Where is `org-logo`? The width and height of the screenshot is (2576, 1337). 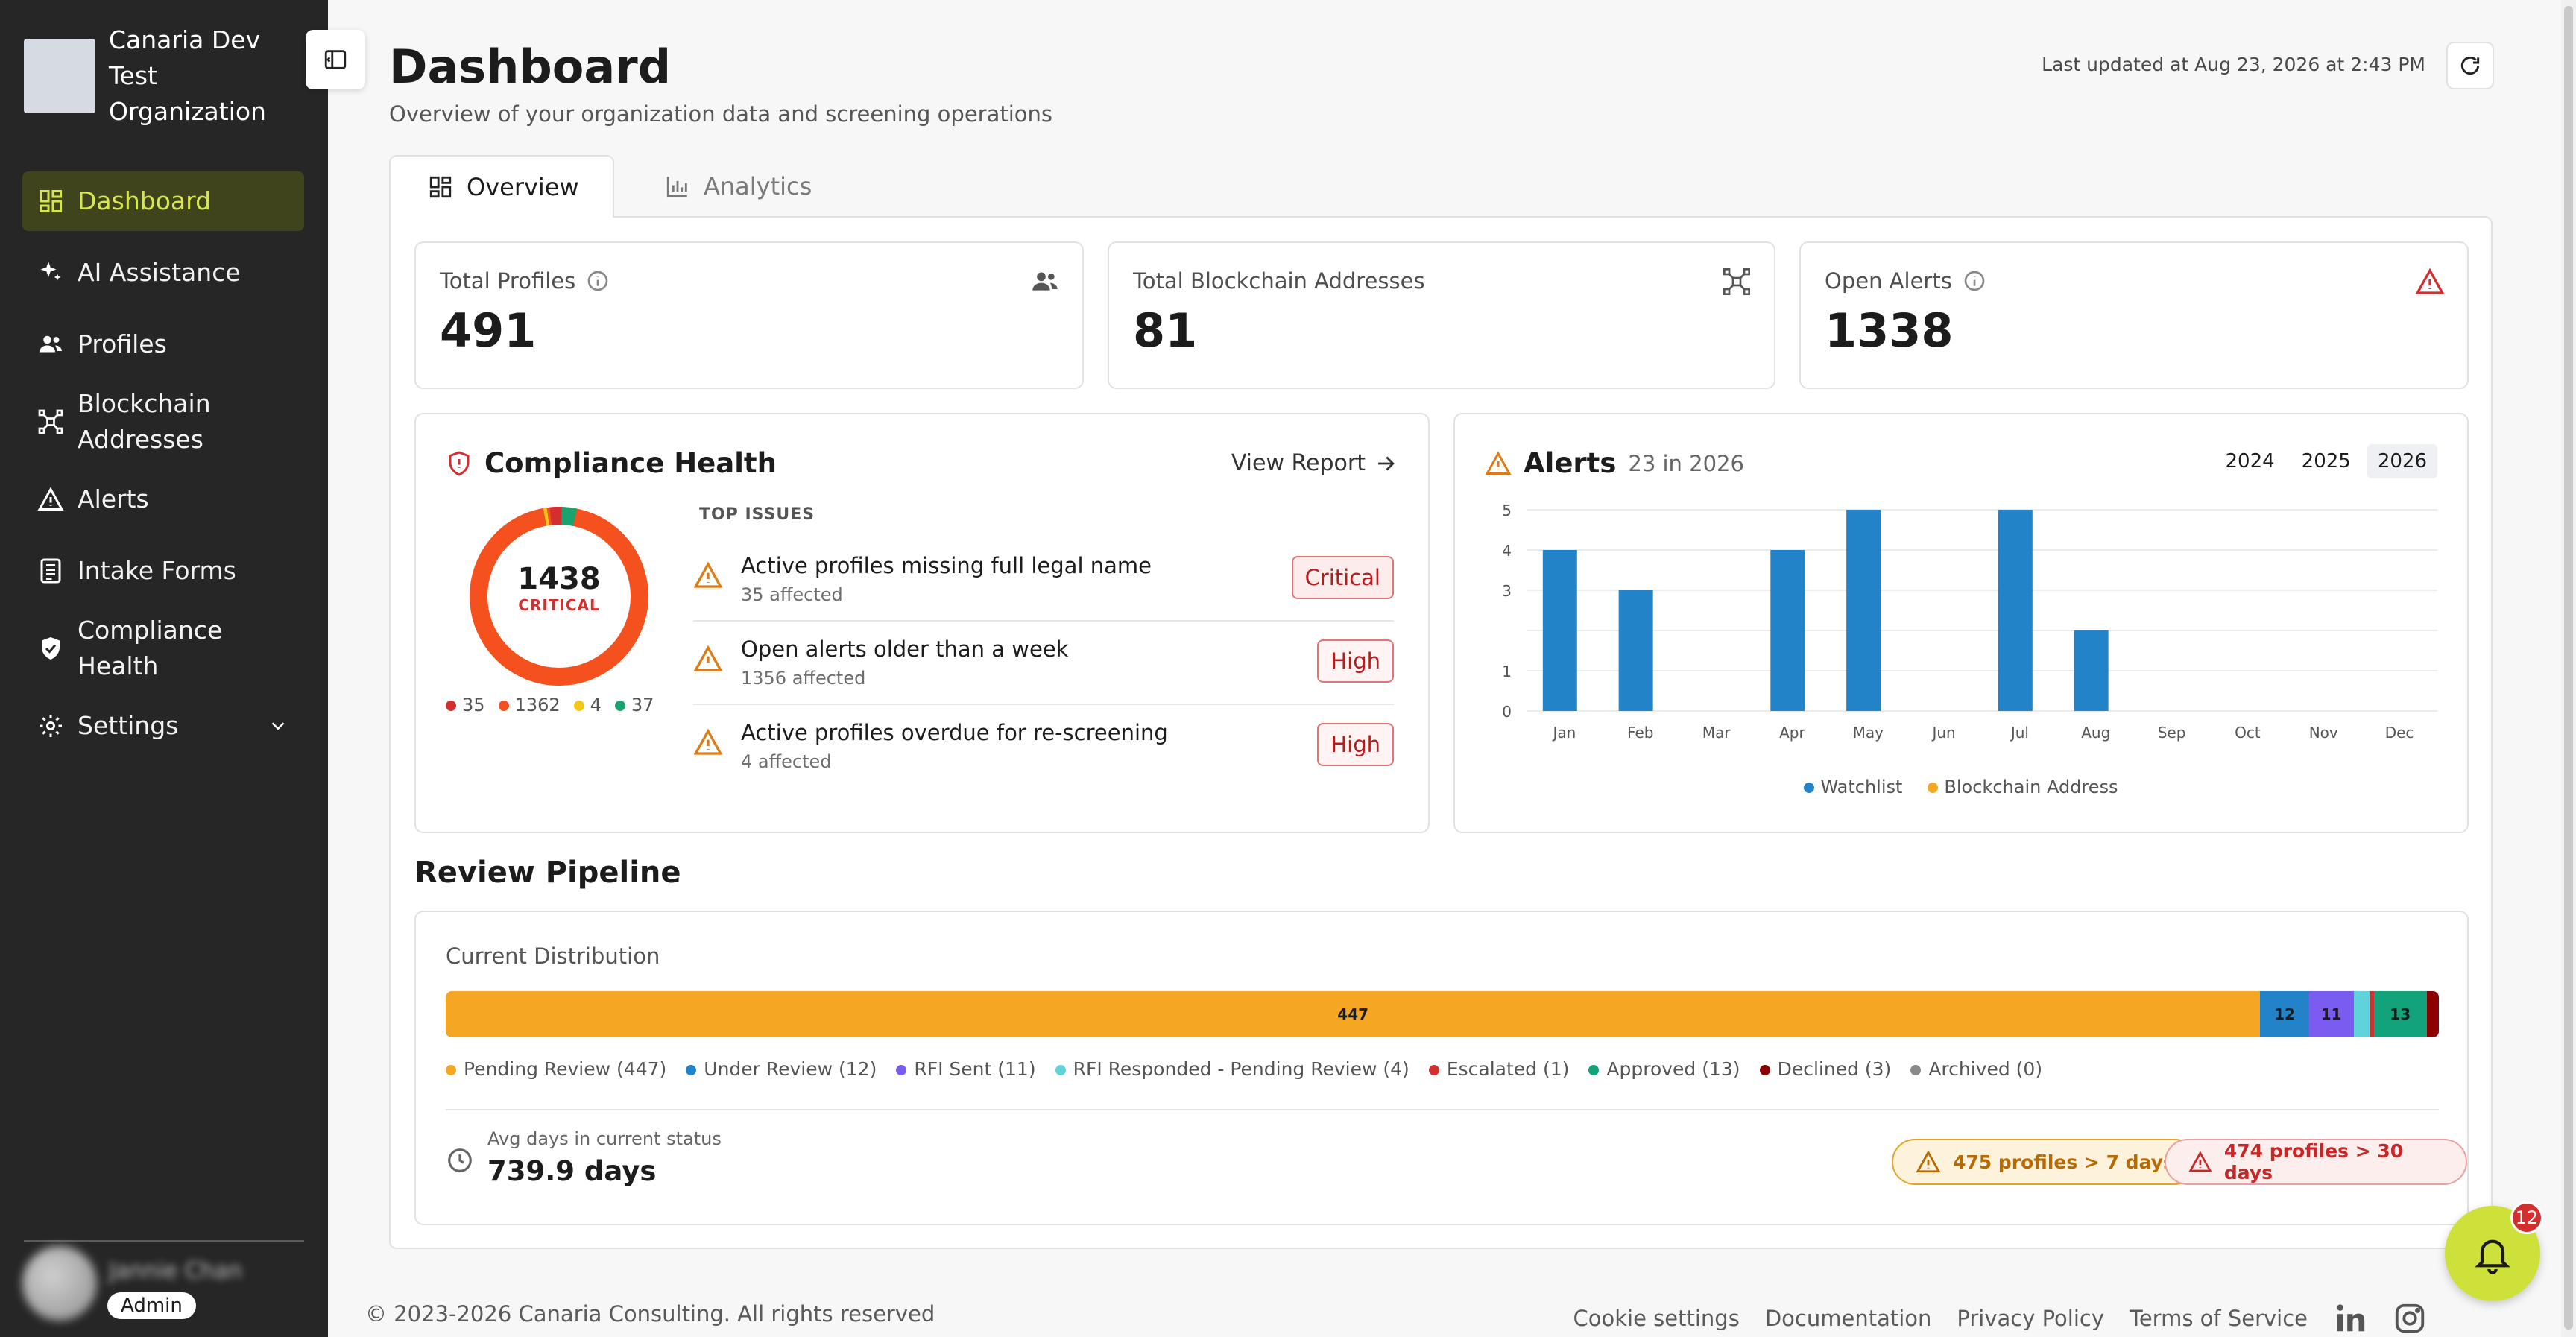 org-logo is located at coordinates (60, 76).